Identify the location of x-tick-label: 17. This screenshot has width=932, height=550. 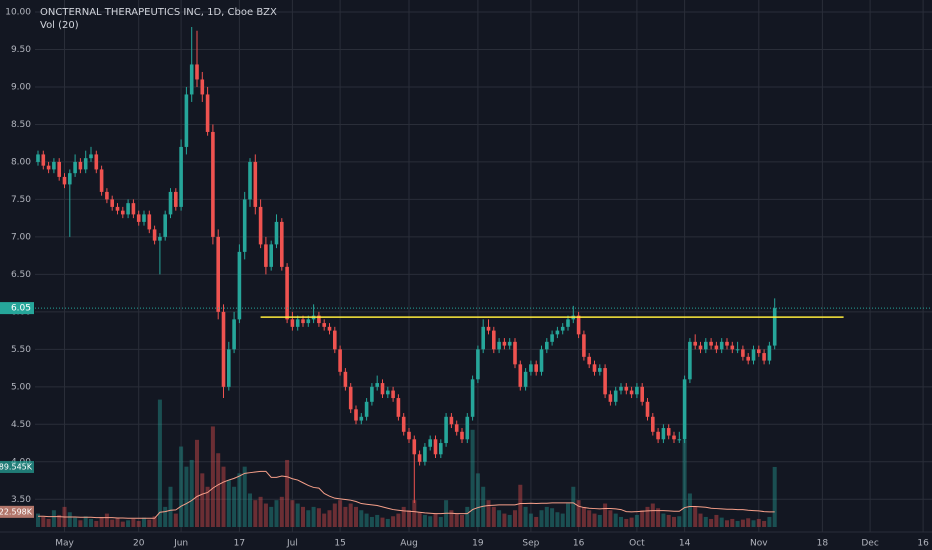
(239, 544).